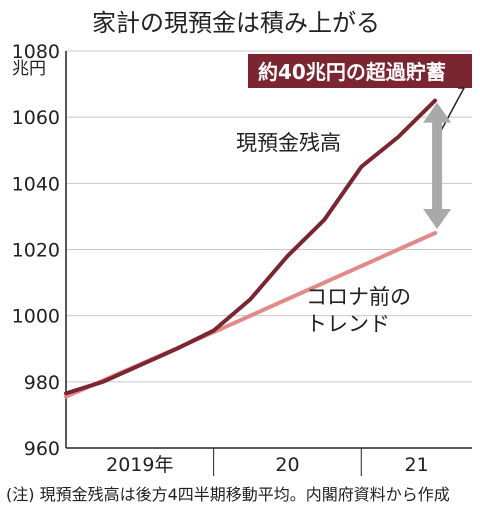 This screenshot has width=480, height=513. Describe the element at coordinates (450, 114) in the screenshot. I see `callout-leader` at that location.